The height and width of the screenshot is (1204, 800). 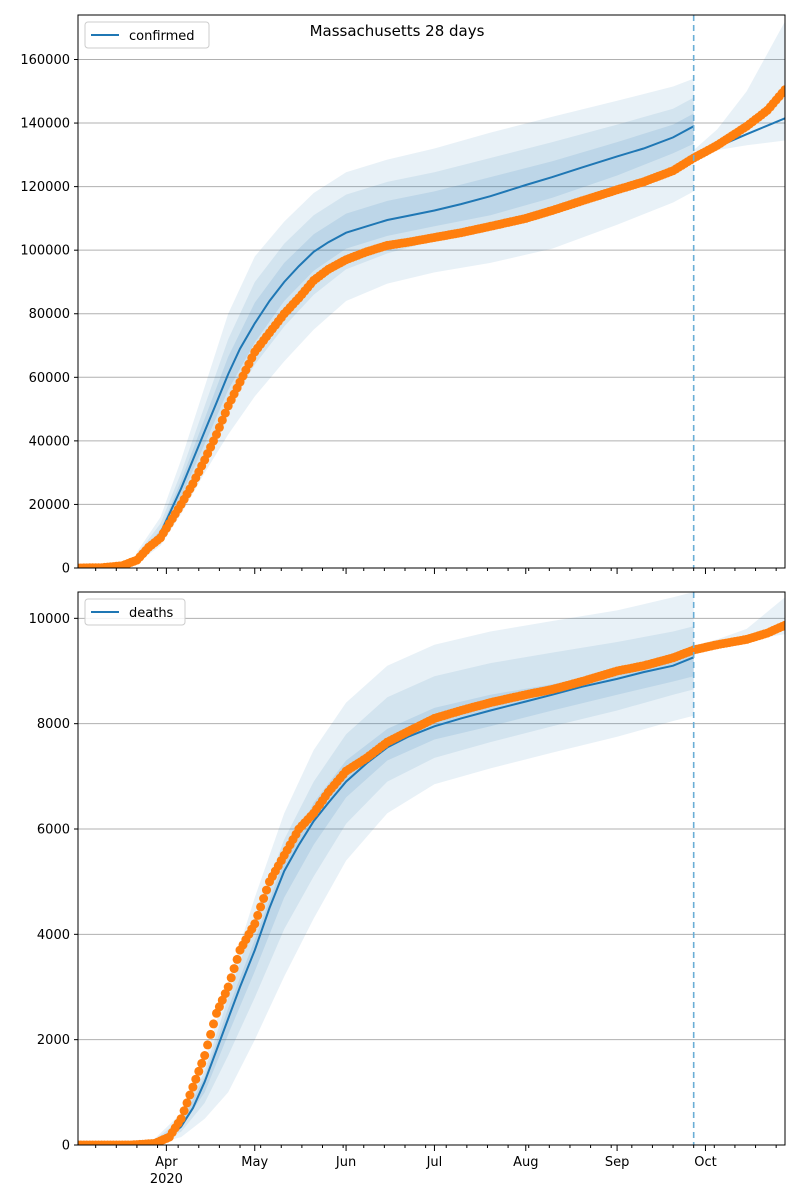 I want to click on figure-title: Massachusetts 28 days, so click(x=397, y=31).